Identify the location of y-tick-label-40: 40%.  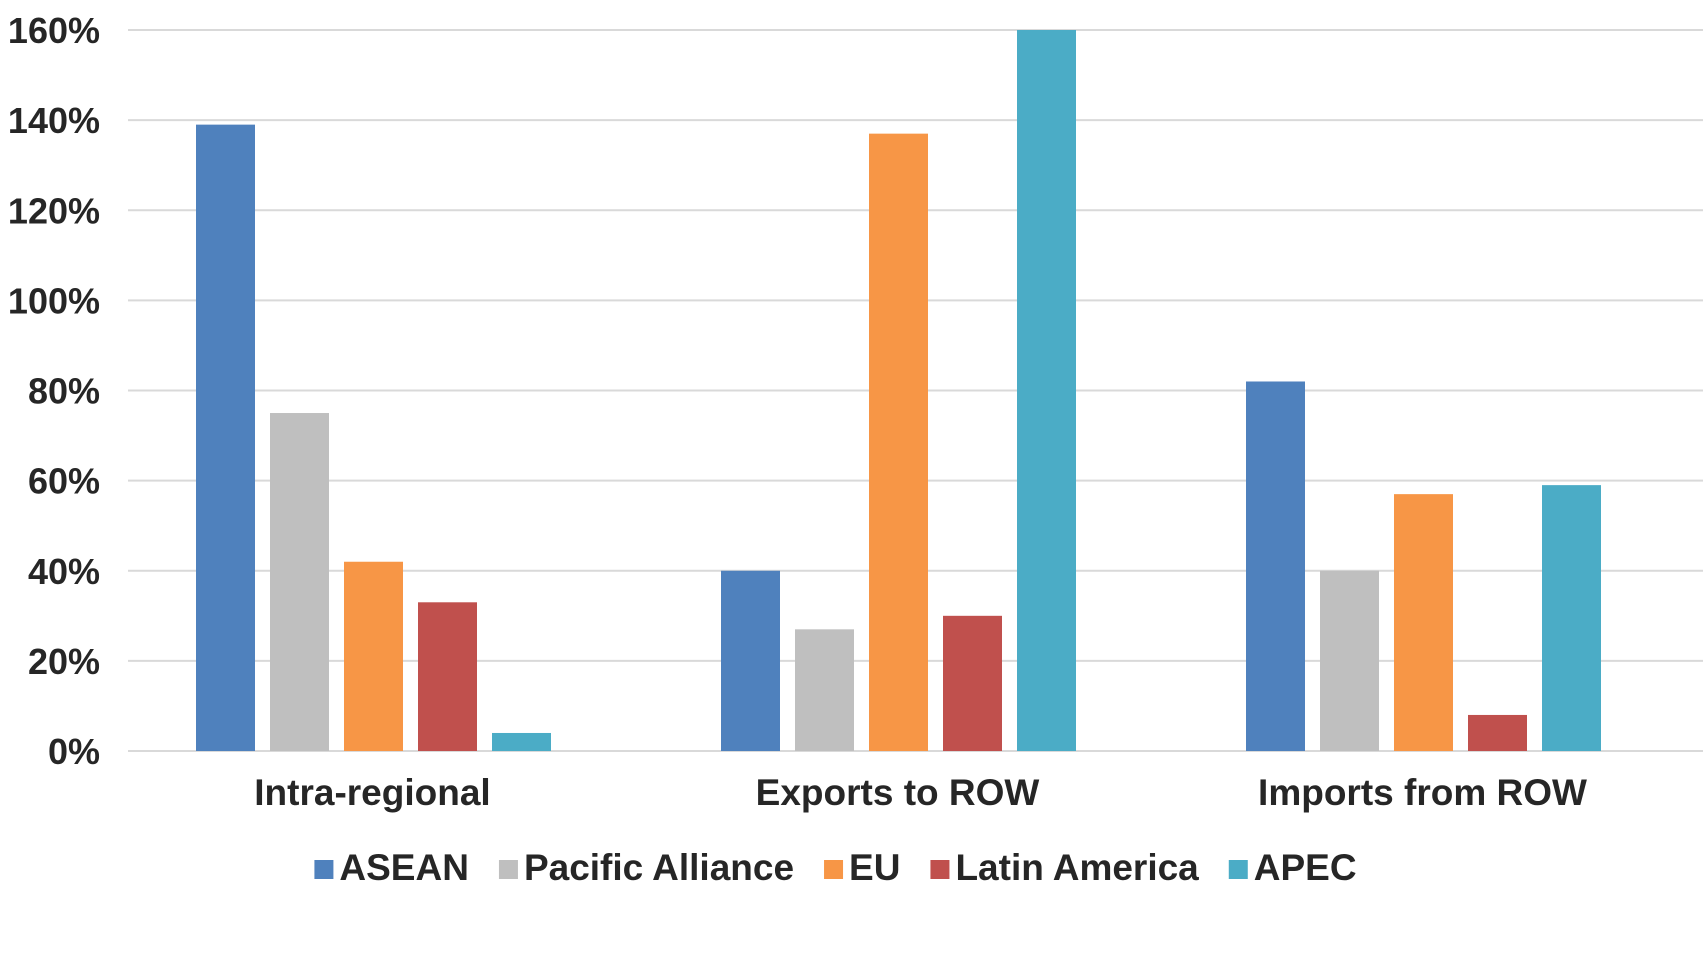
(64, 571).